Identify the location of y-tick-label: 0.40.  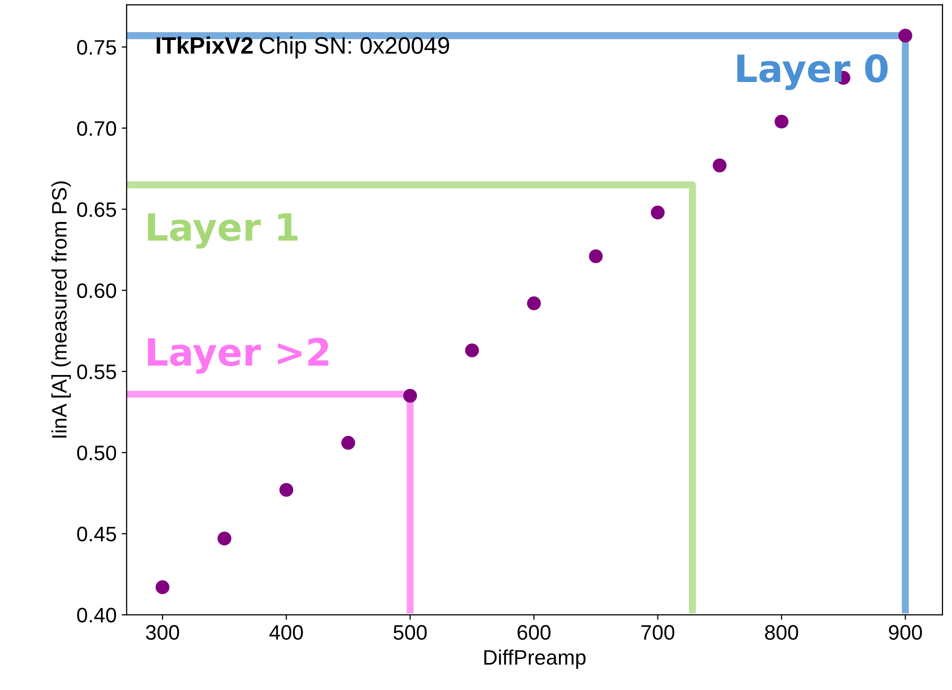
(96, 615).